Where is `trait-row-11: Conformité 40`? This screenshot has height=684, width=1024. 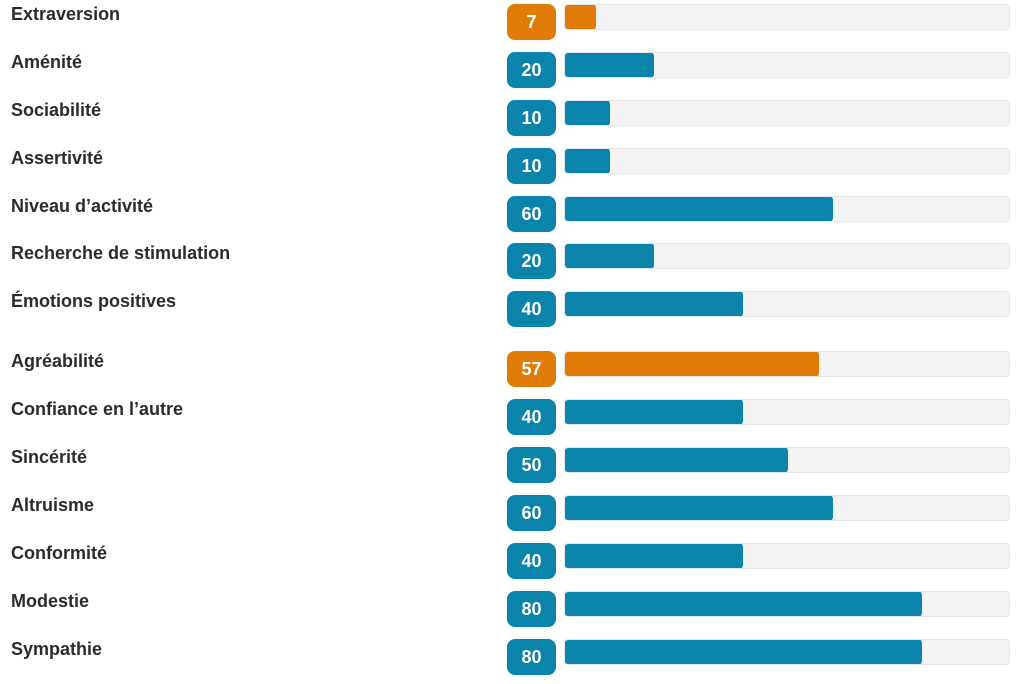
trait-row-11: Conformité 40 is located at coordinates (512, 561).